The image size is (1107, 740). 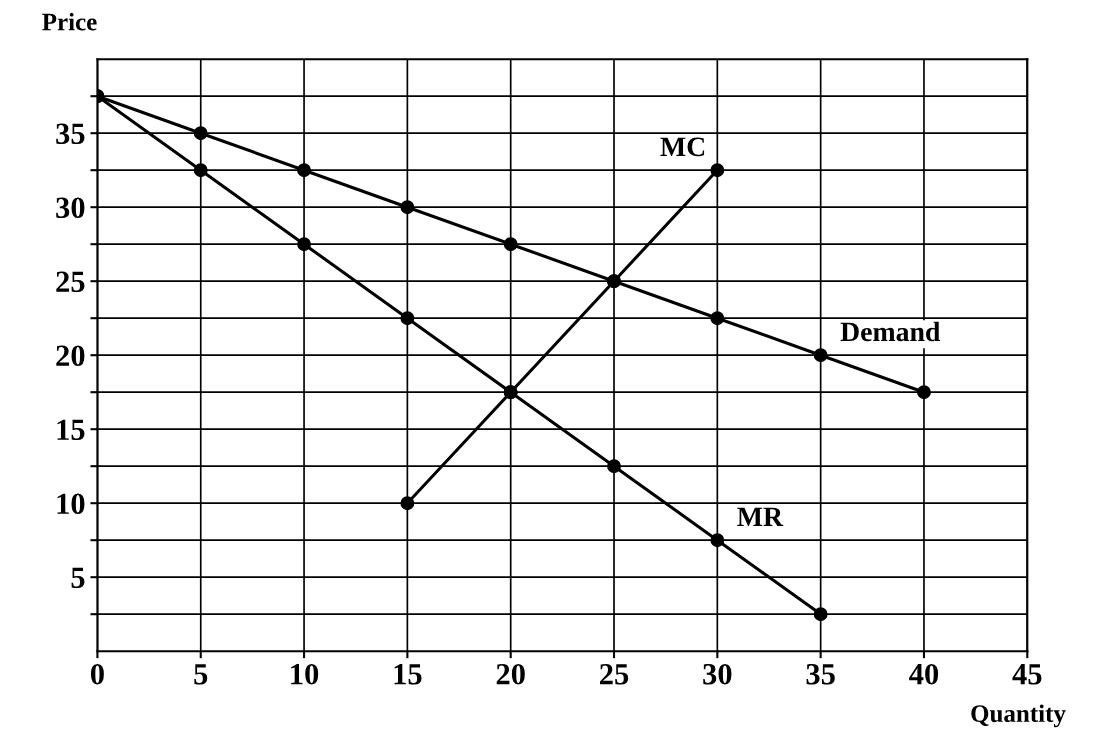 What do you see at coordinates (924, 674) in the screenshot?
I see `x-tick-label: 40` at bounding box center [924, 674].